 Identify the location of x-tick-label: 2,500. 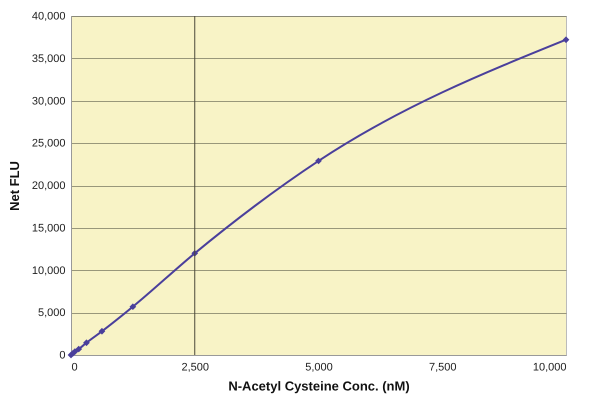
(195, 368).